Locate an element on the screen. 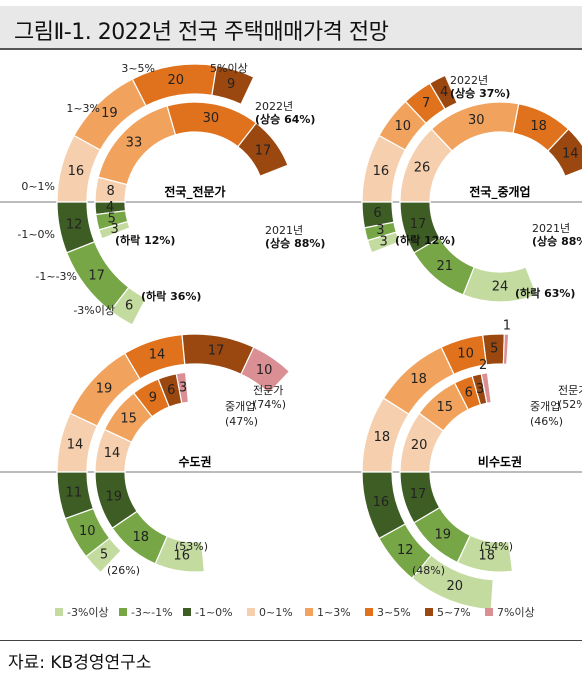  chart-1-inner-wedge--3~-1% is located at coordinates (112, 220).